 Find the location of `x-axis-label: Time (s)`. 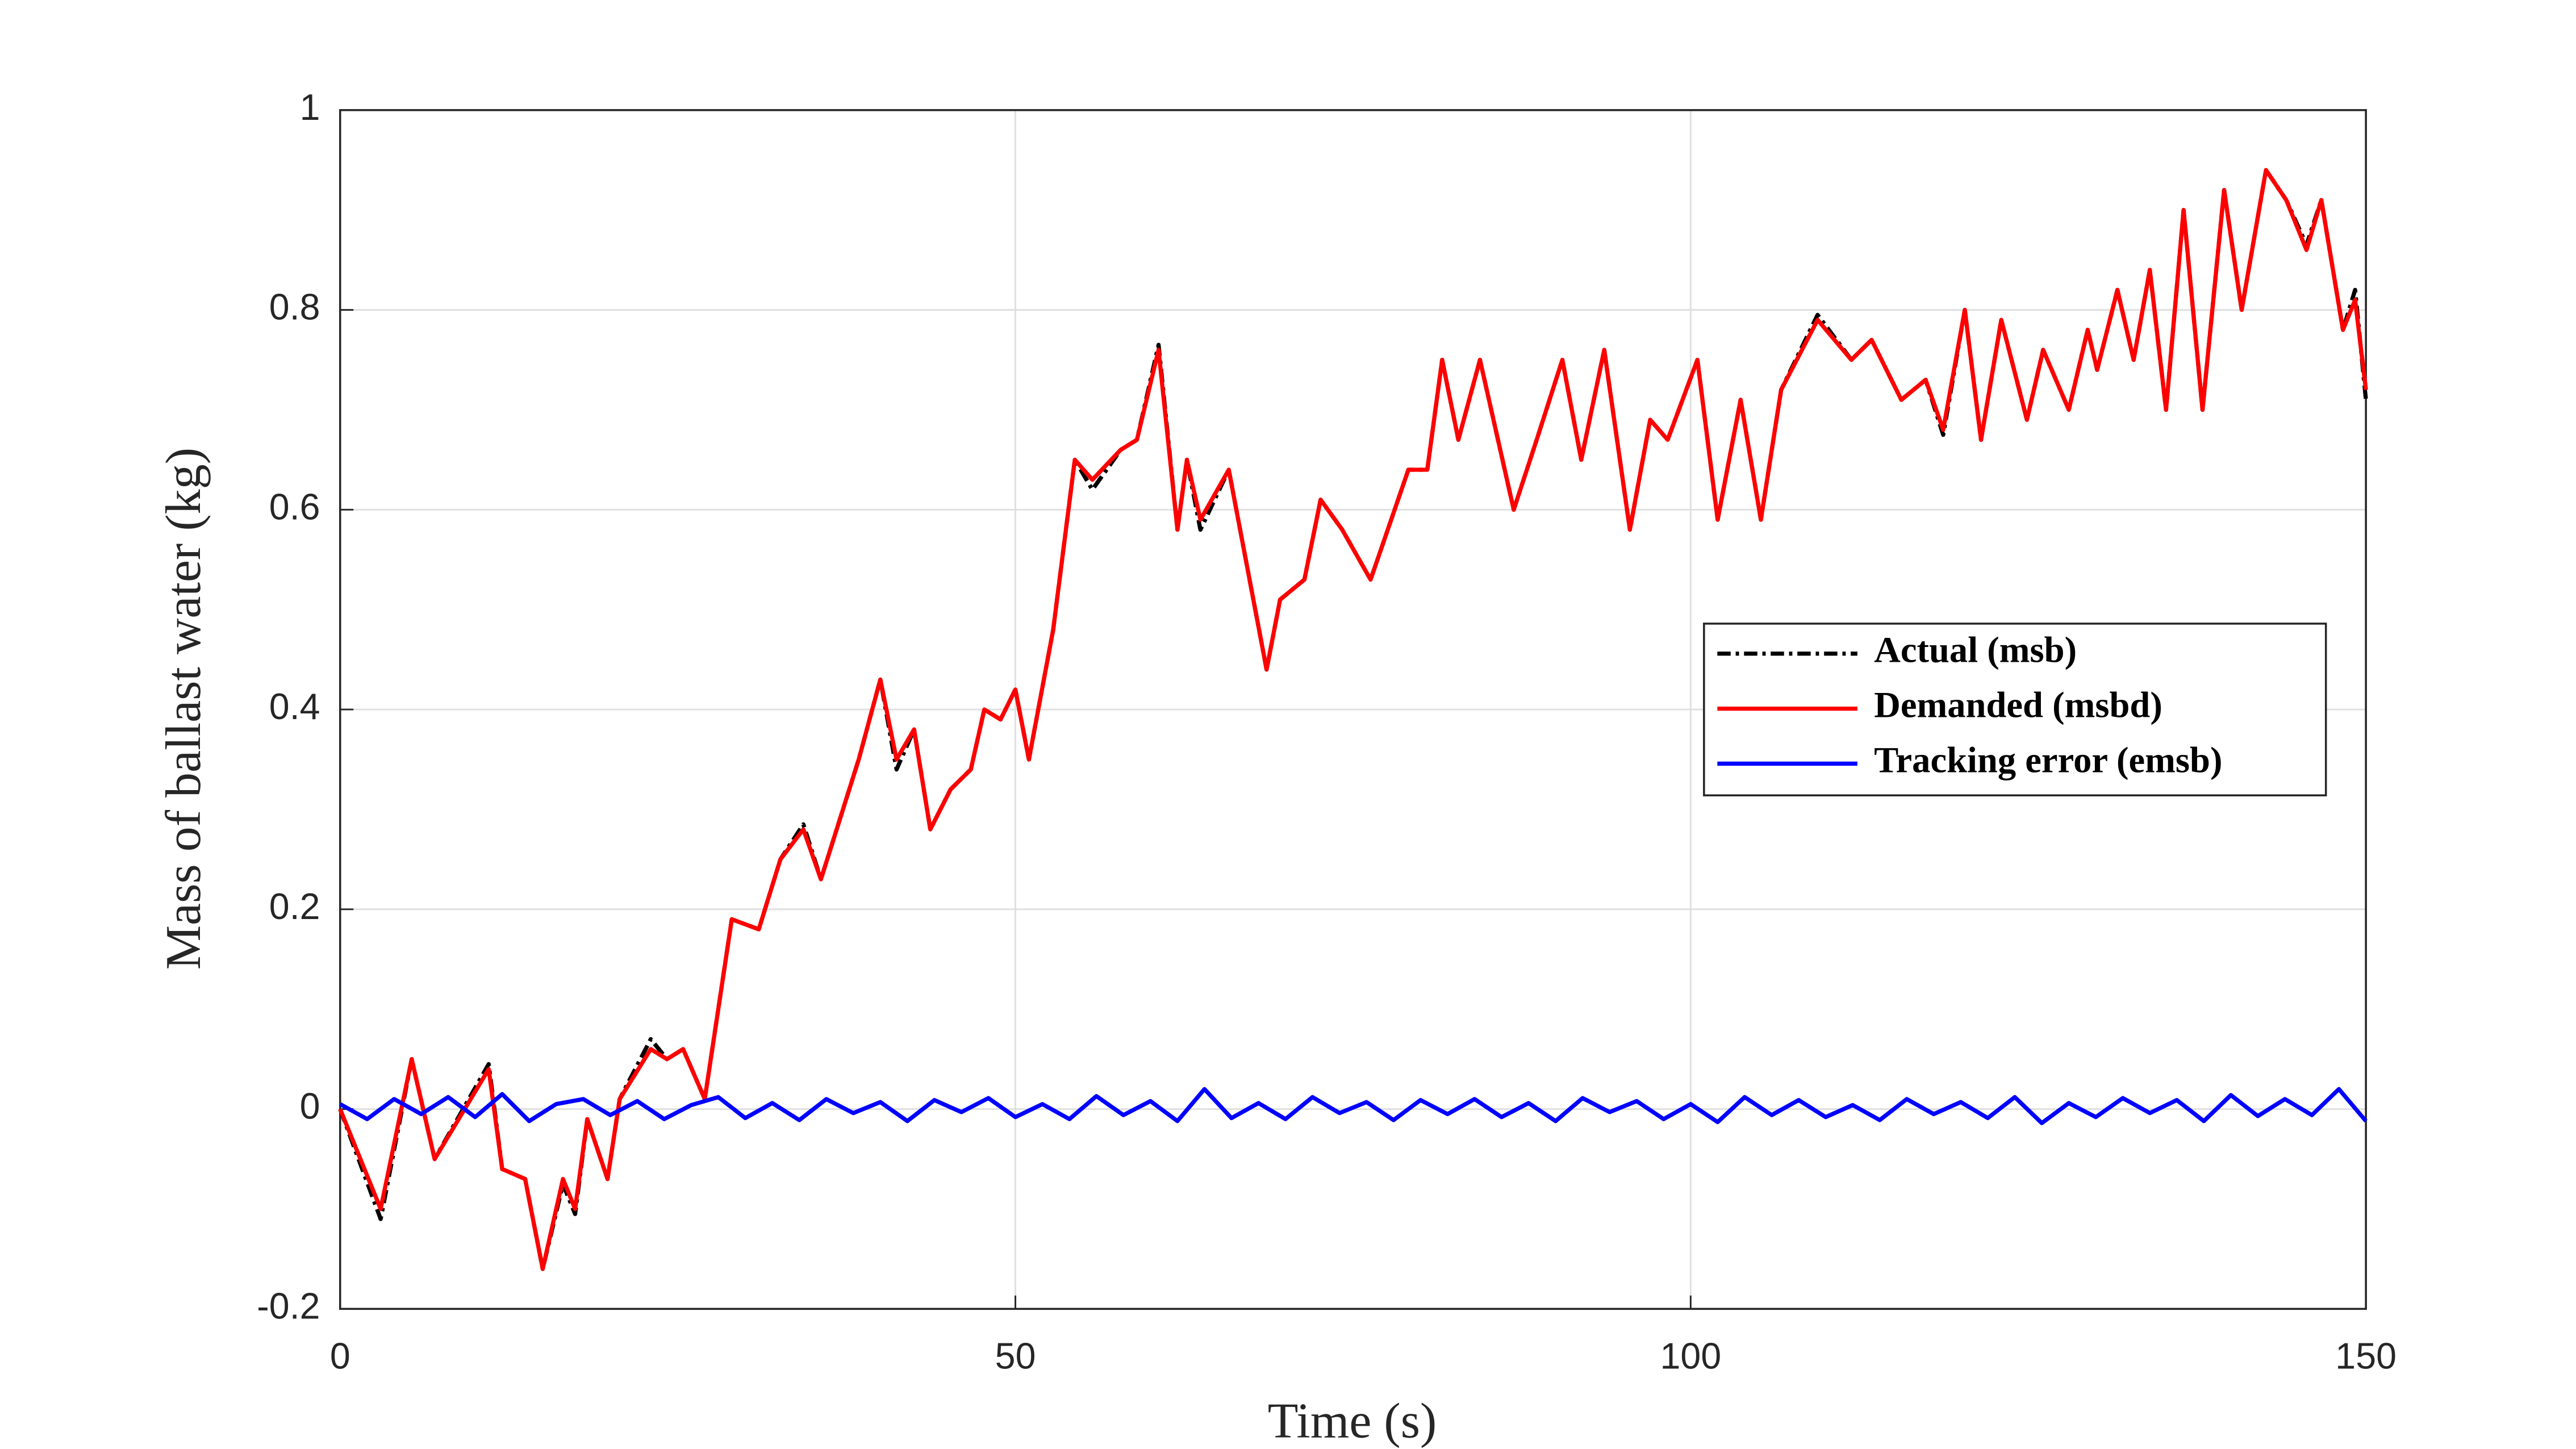

x-axis-label: Time (s) is located at coordinates (1352, 1421).